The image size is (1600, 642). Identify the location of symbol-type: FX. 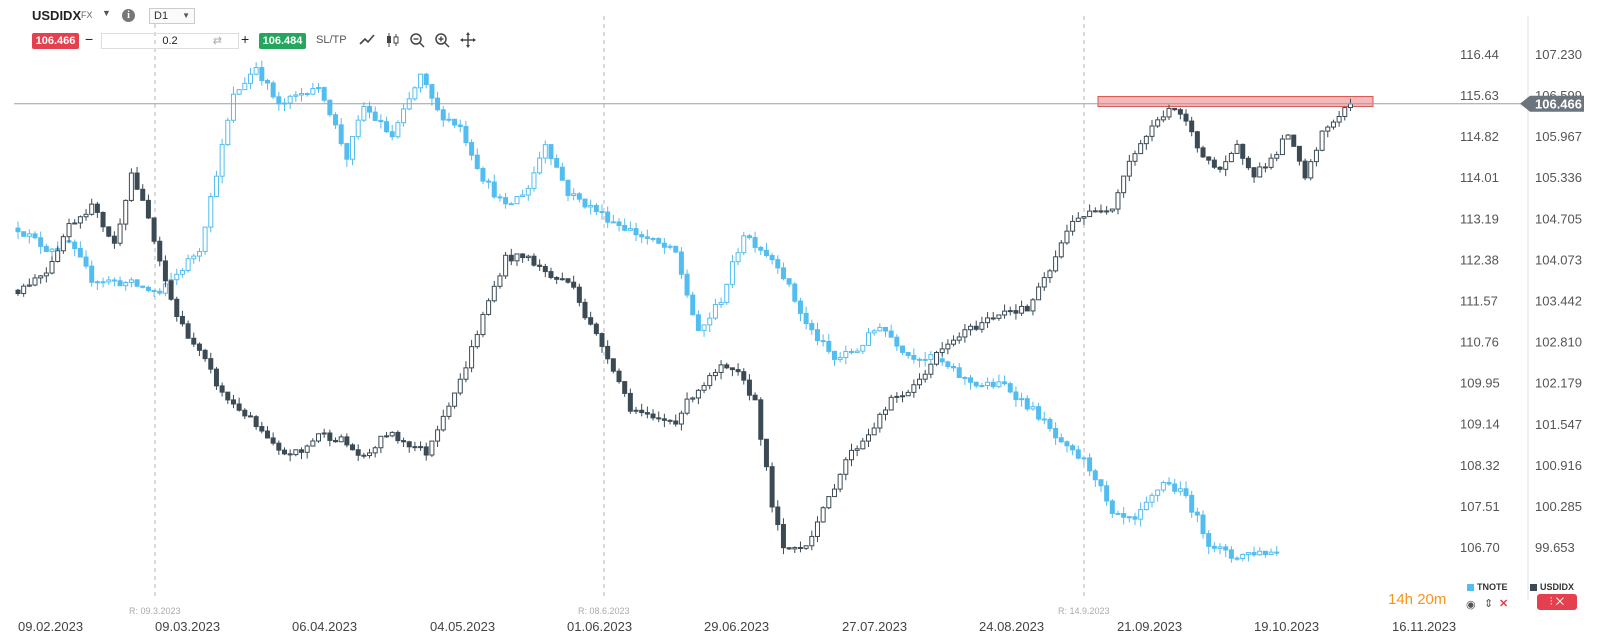
(87, 15).